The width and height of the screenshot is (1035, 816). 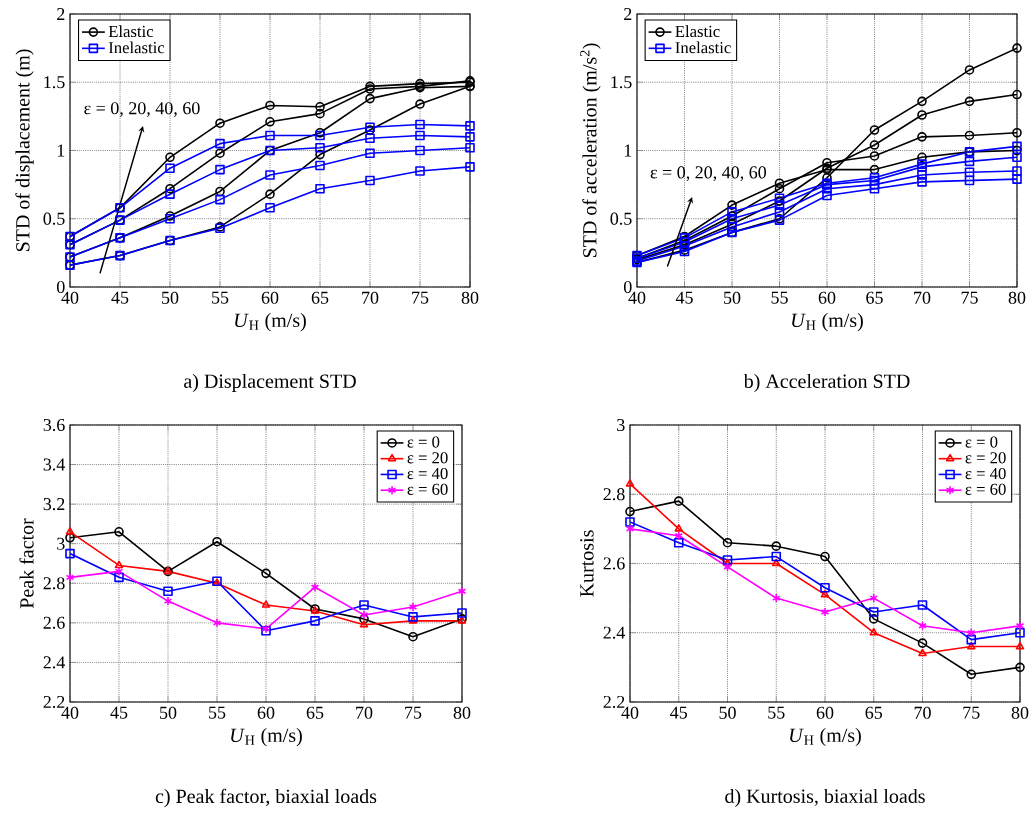 What do you see at coordinates (24, 150) in the screenshot?
I see `y-axis-title: STD of displacement (m)` at bounding box center [24, 150].